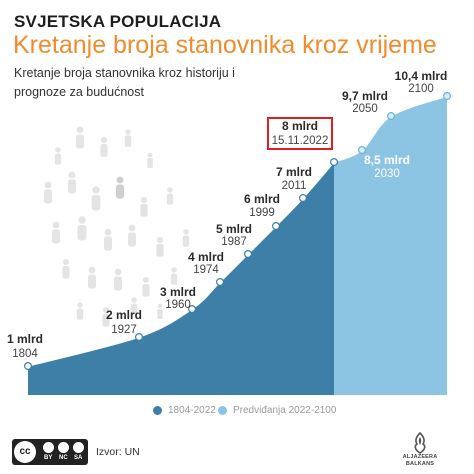 This screenshot has height=474, width=474. Describe the element at coordinates (294, 186) in the screenshot. I see `year-label-2011: 2011` at that location.